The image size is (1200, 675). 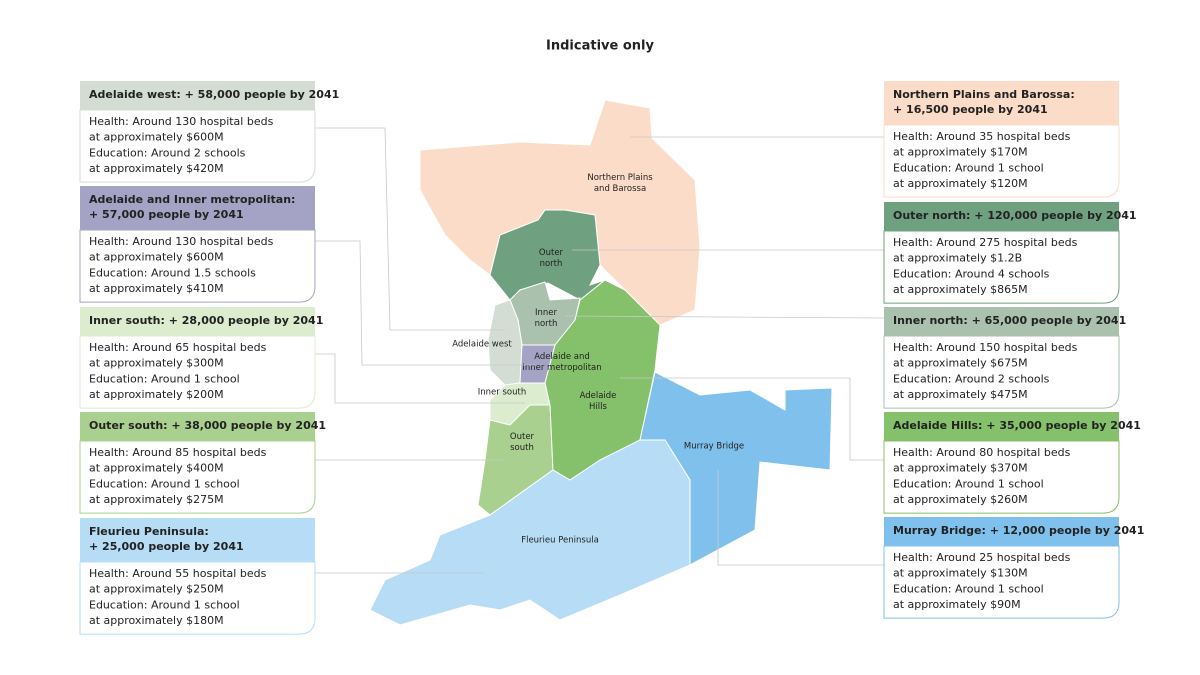 What do you see at coordinates (598, 407) in the screenshot?
I see `region-label: Hills` at bounding box center [598, 407].